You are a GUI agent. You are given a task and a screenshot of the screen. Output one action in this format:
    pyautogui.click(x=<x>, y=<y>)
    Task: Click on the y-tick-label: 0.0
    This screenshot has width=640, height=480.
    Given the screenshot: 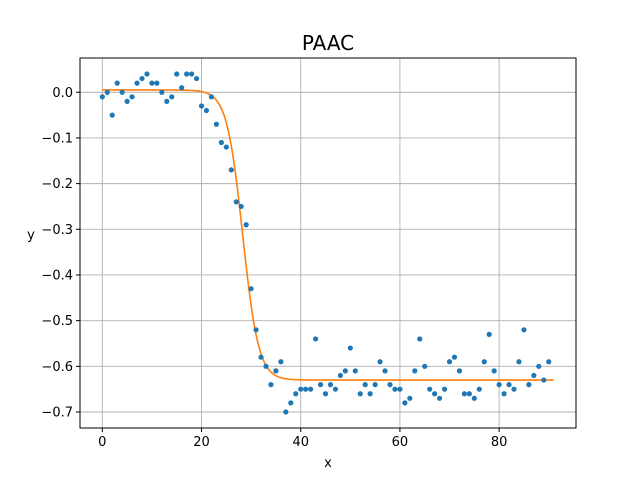 What is the action you would take?
    pyautogui.click(x=62, y=93)
    